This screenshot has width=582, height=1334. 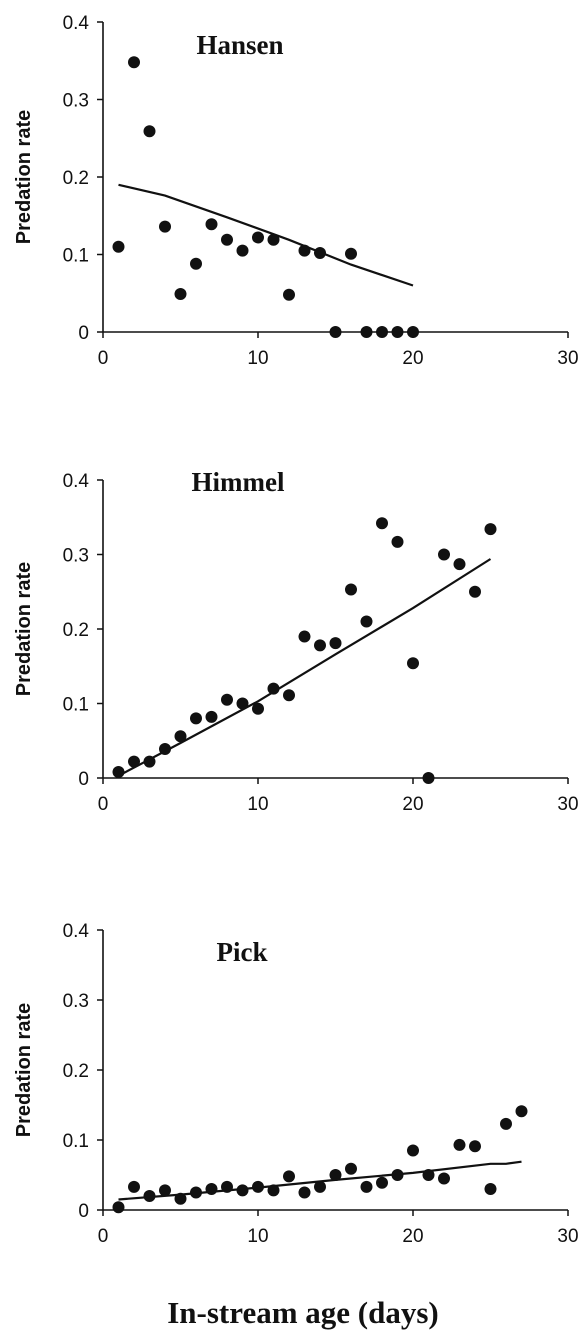 What do you see at coordinates (242, 952) in the screenshot?
I see `panel-title: Pick` at bounding box center [242, 952].